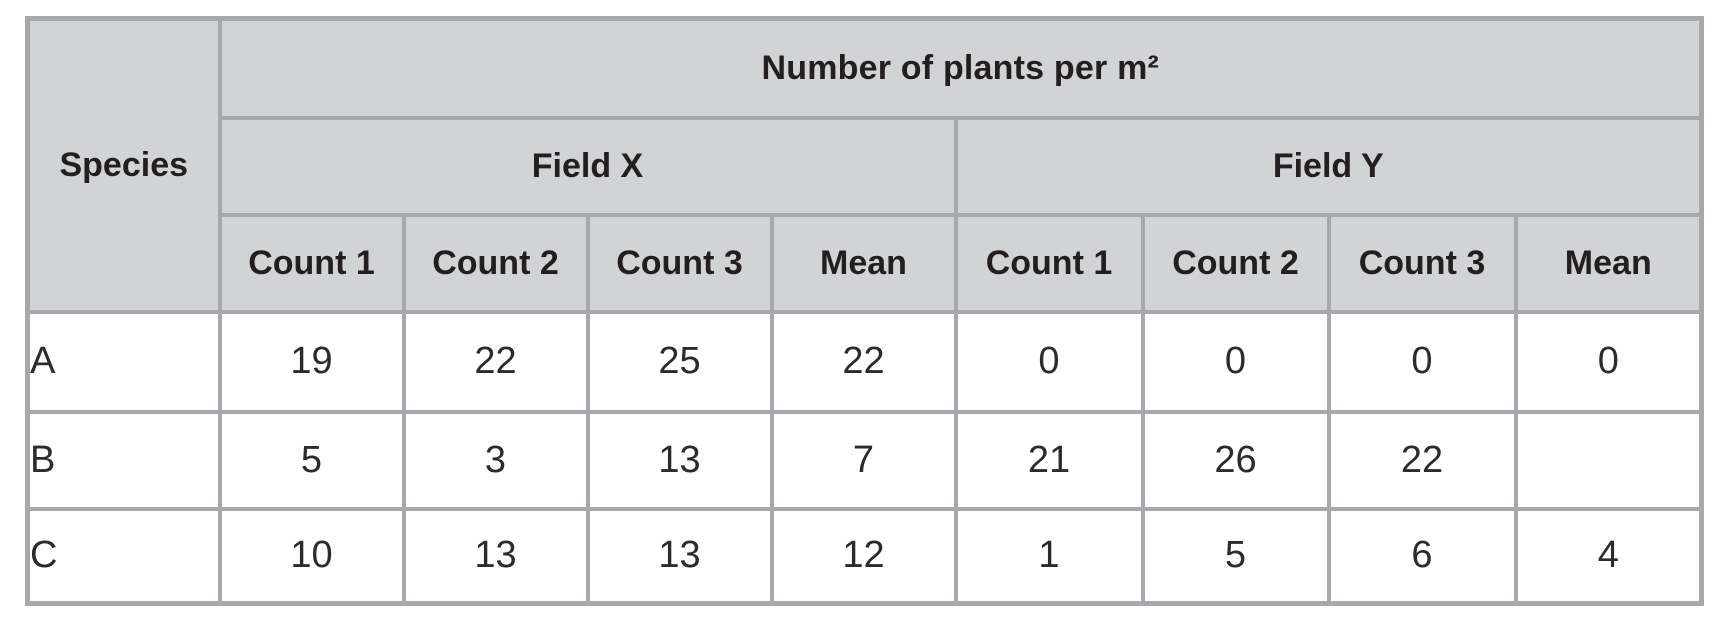 Image resolution: width=1725 pixels, height=621 pixels. I want to click on header-mean-field-x: Mean, so click(863, 263).